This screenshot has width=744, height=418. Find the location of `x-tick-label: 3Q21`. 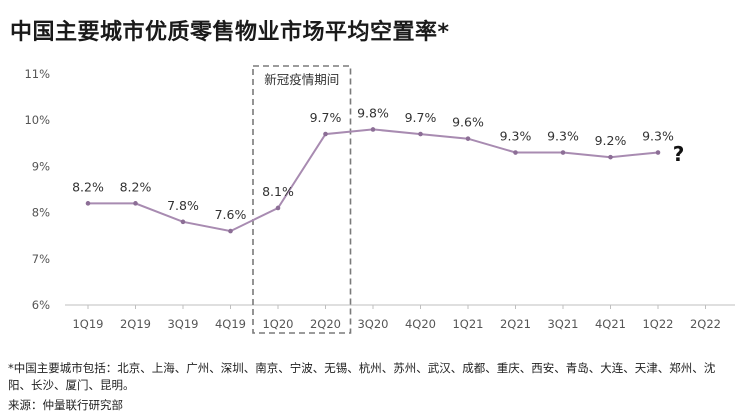

x-tick-label: 3Q21 is located at coordinates (562, 324).